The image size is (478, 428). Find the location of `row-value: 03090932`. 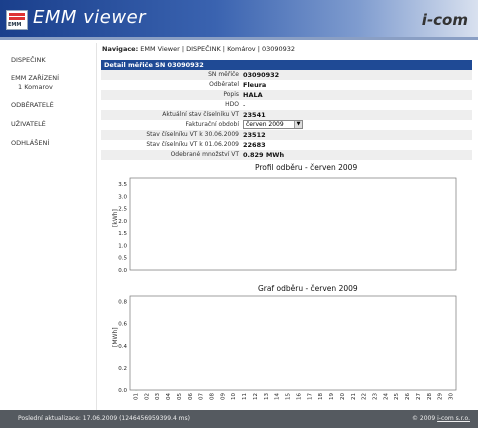

row-value: 03090932 is located at coordinates (261, 75).